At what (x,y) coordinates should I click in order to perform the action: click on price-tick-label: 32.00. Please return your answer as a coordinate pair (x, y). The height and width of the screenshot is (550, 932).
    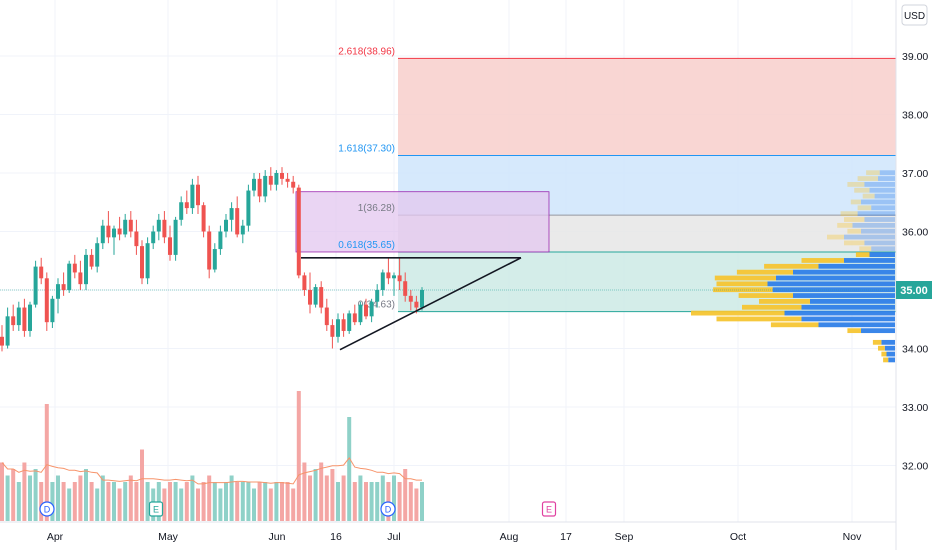
    Looking at the image, I should click on (915, 467).